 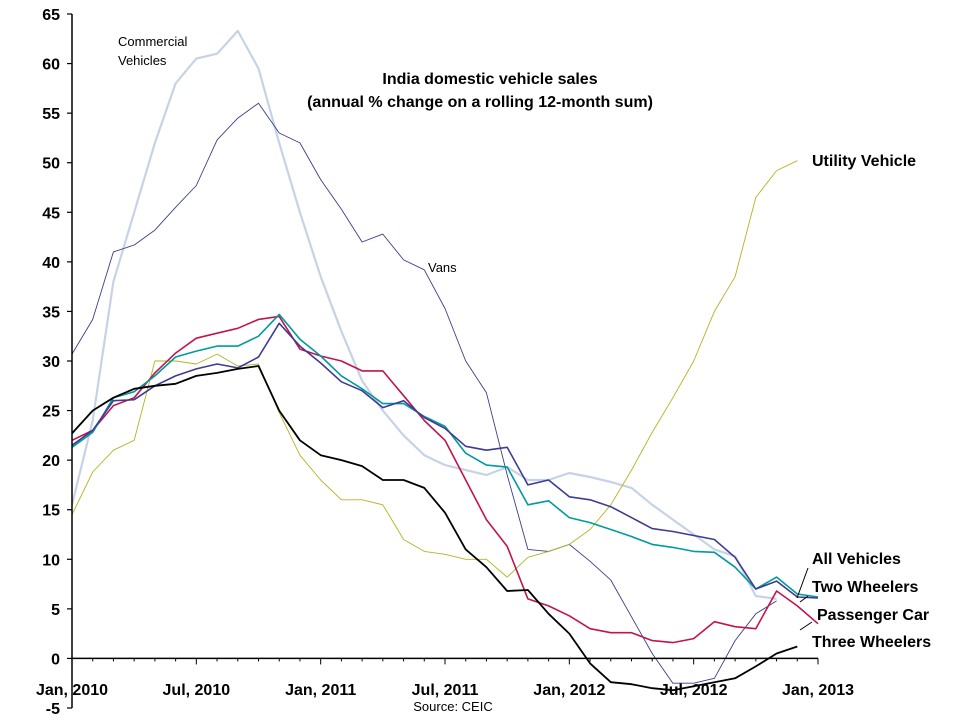 What do you see at coordinates (871, 642) in the screenshot?
I see `label-three-wheelers: Three Wheelers` at bounding box center [871, 642].